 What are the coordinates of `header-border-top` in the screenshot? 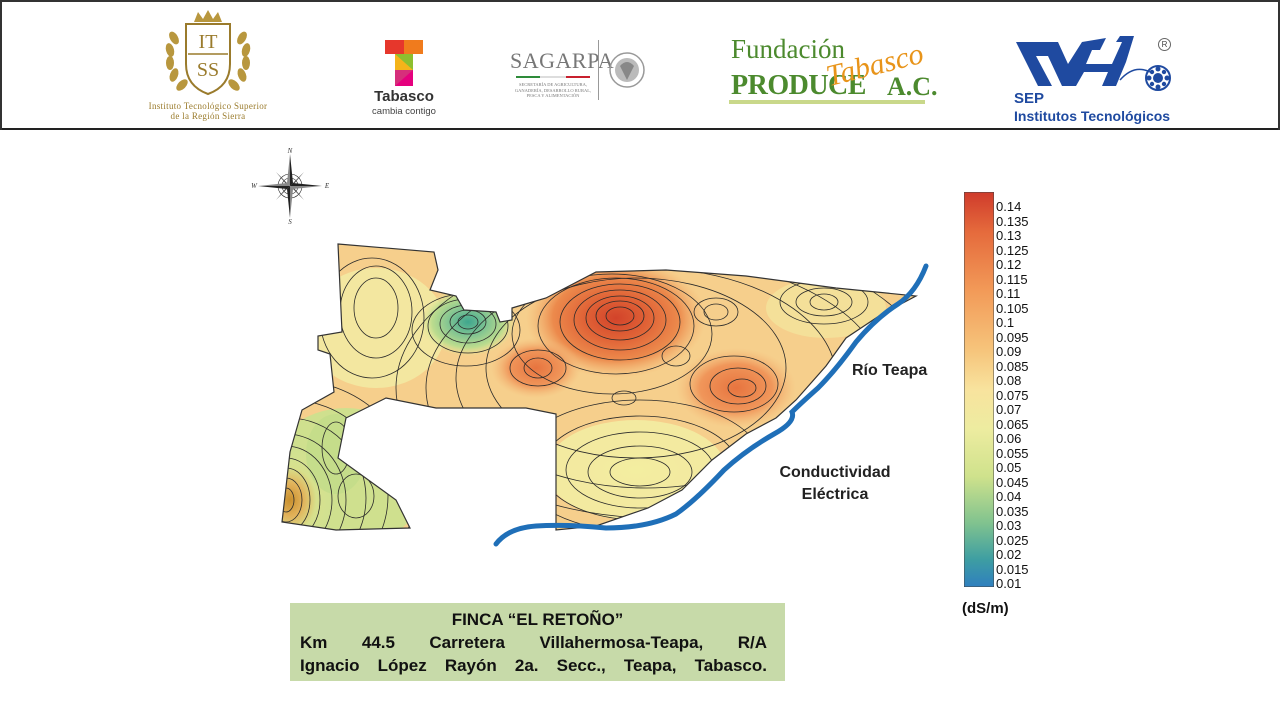 It's located at (640, 1).